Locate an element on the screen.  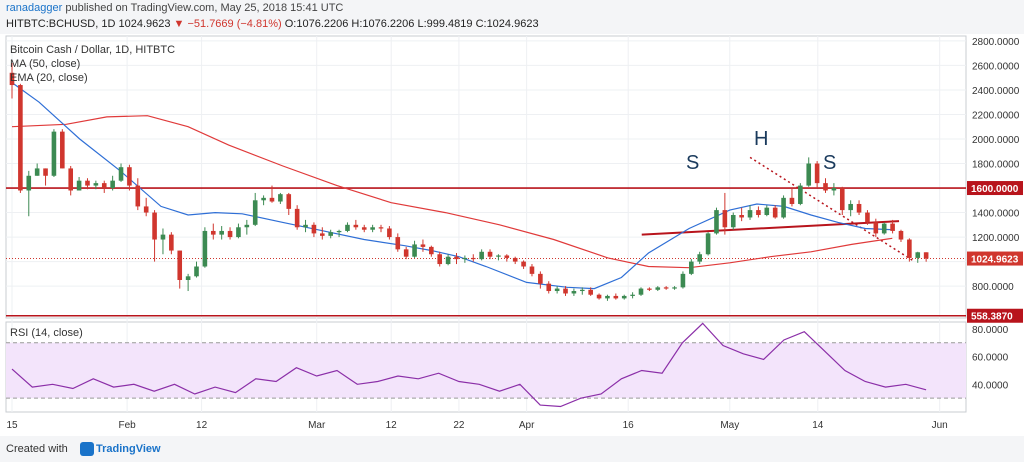
price-change: ▼ −51.7669 (−4.81%) is located at coordinates (227, 24).